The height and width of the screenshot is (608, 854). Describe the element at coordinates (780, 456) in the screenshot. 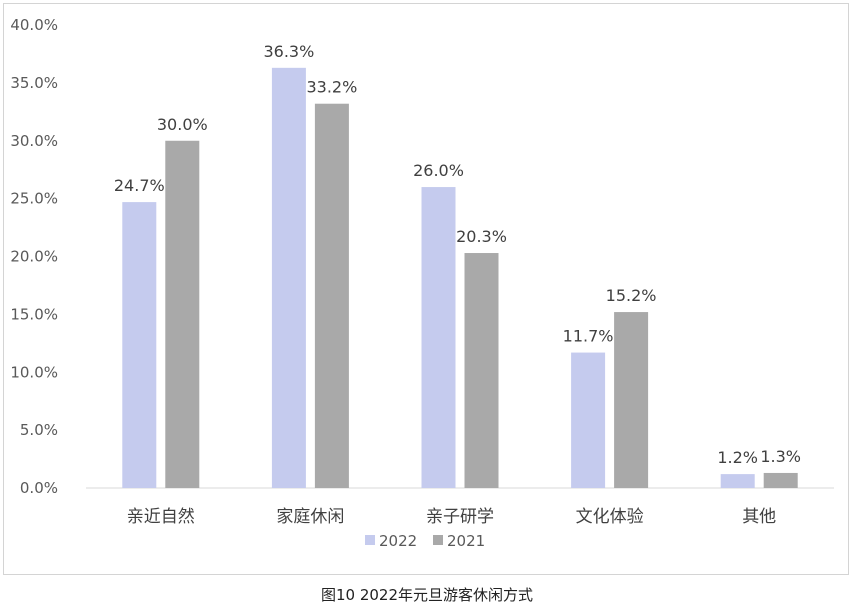

I see `data-label: 1.3%` at that location.